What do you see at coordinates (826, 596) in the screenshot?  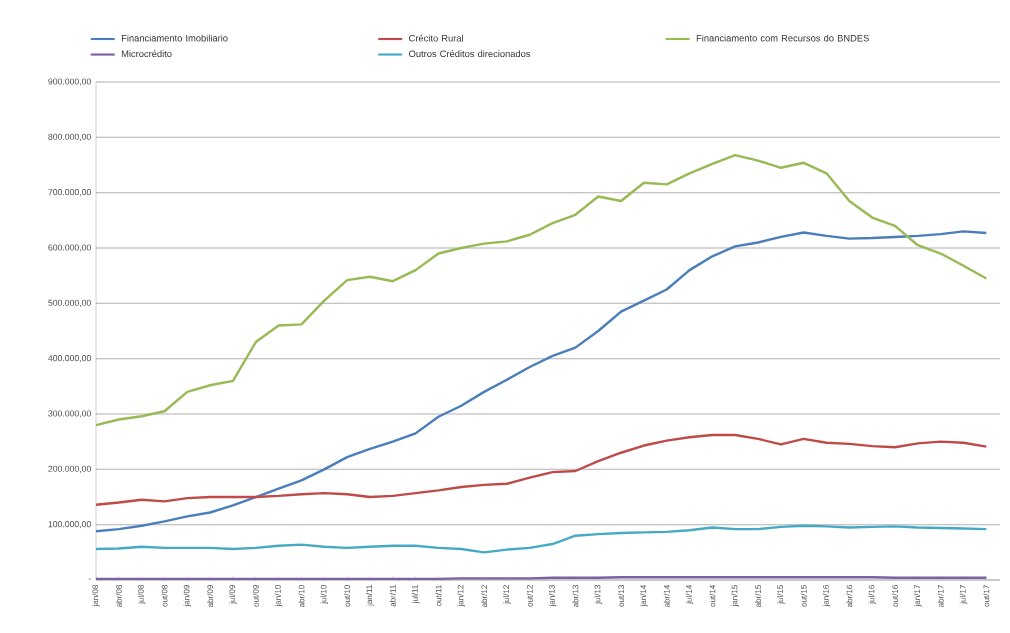 I see `x-tick-label: jan/16` at bounding box center [826, 596].